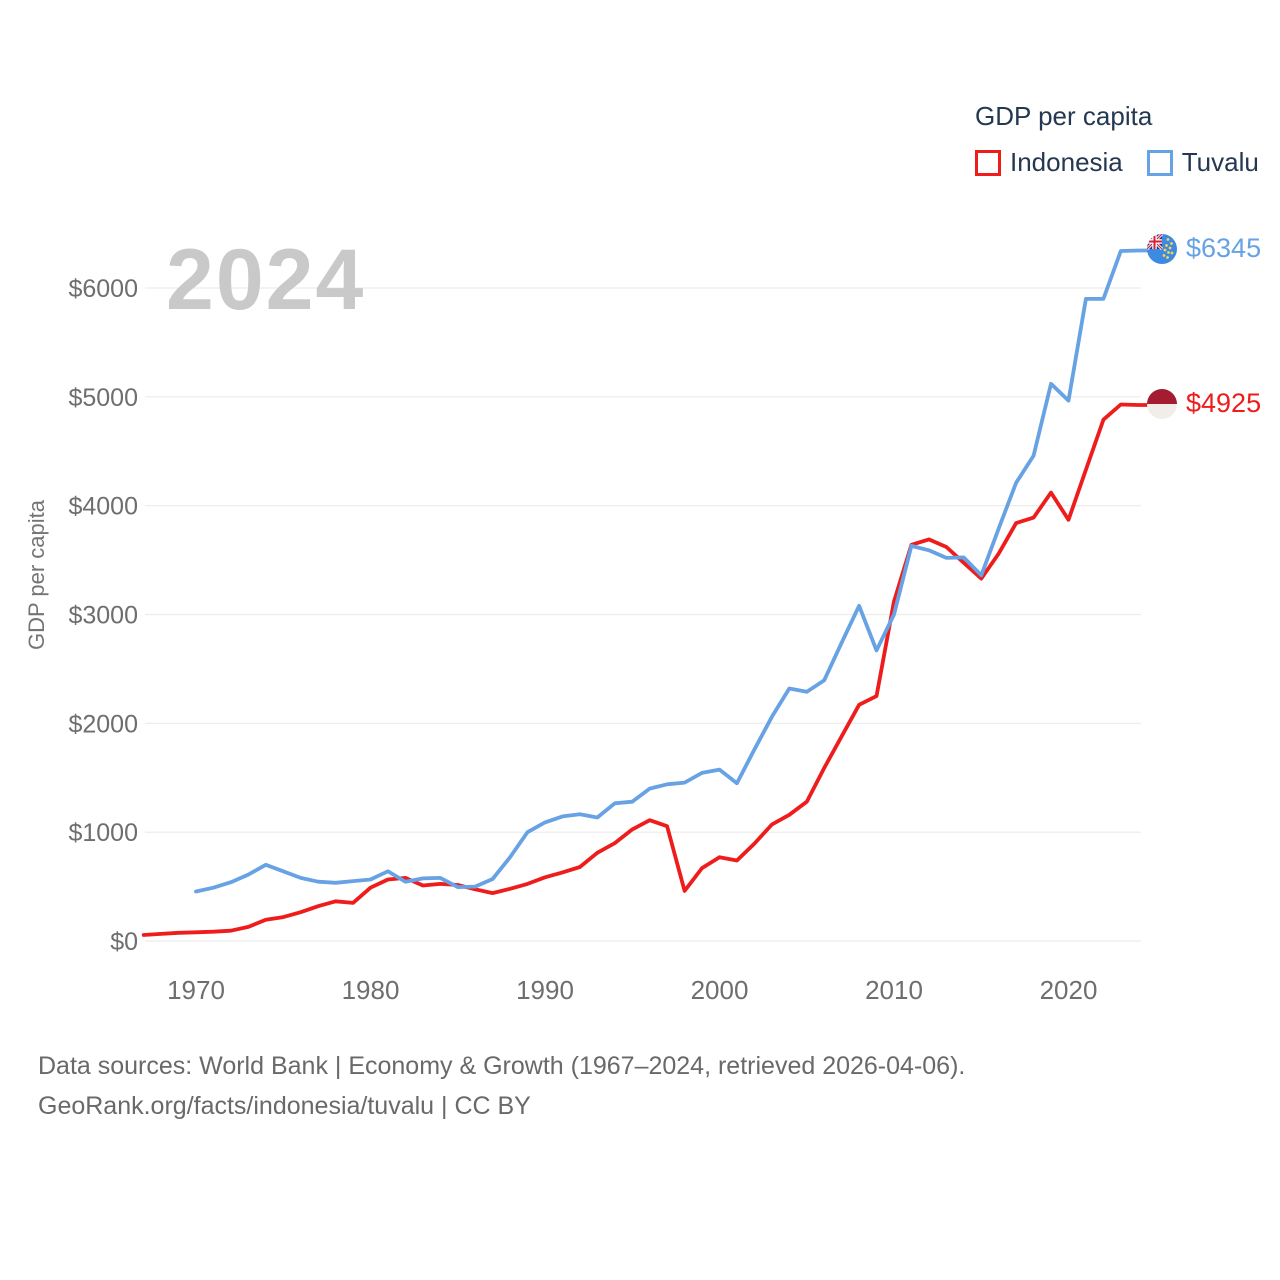 This screenshot has height=1280, width=1280. I want to click on tuvalu-end-label: $6345, so click(1204, 248).